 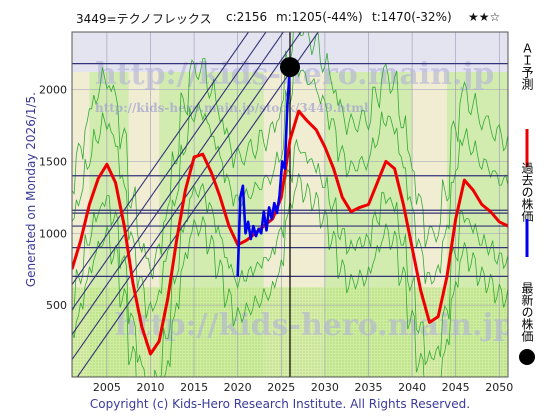 What do you see at coordinates (319, 17) in the screenshot?
I see `header-m: m:1205(-44%)` at bounding box center [319, 17].